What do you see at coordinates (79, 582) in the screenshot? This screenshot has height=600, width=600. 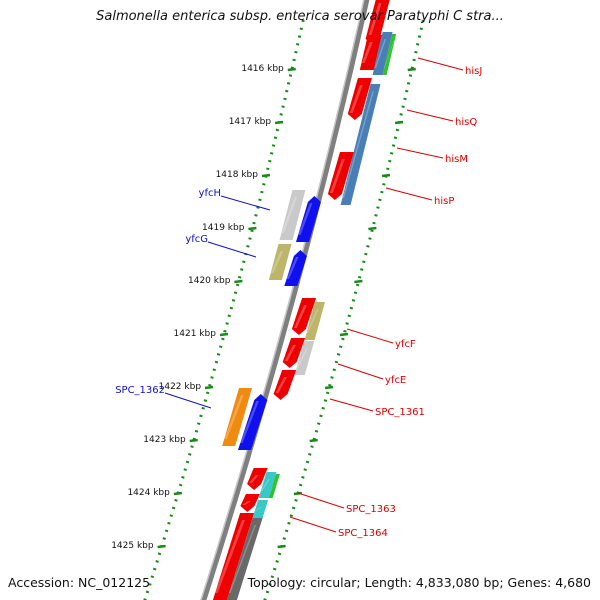 I see `accession-text: Accession: NC_012125` at bounding box center [79, 582].